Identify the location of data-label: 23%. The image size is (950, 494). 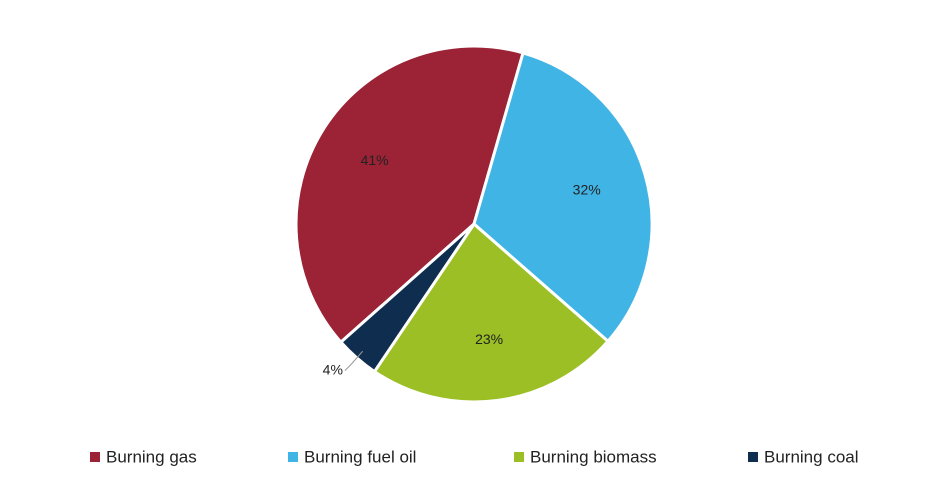
(489, 339).